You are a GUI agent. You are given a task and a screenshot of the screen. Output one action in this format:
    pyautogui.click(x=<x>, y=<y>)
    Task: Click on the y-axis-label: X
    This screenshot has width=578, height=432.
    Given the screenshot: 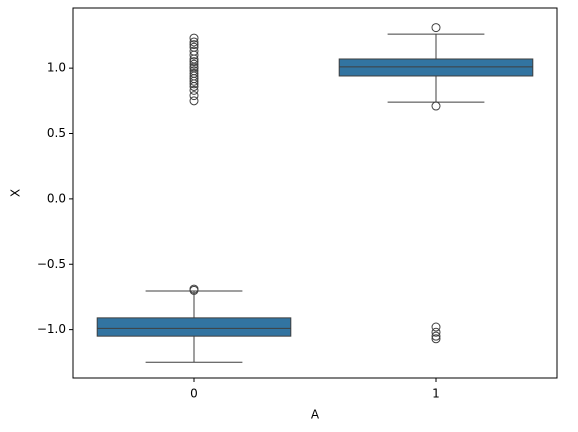 What is the action you would take?
    pyautogui.click(x=16, y=193)
    